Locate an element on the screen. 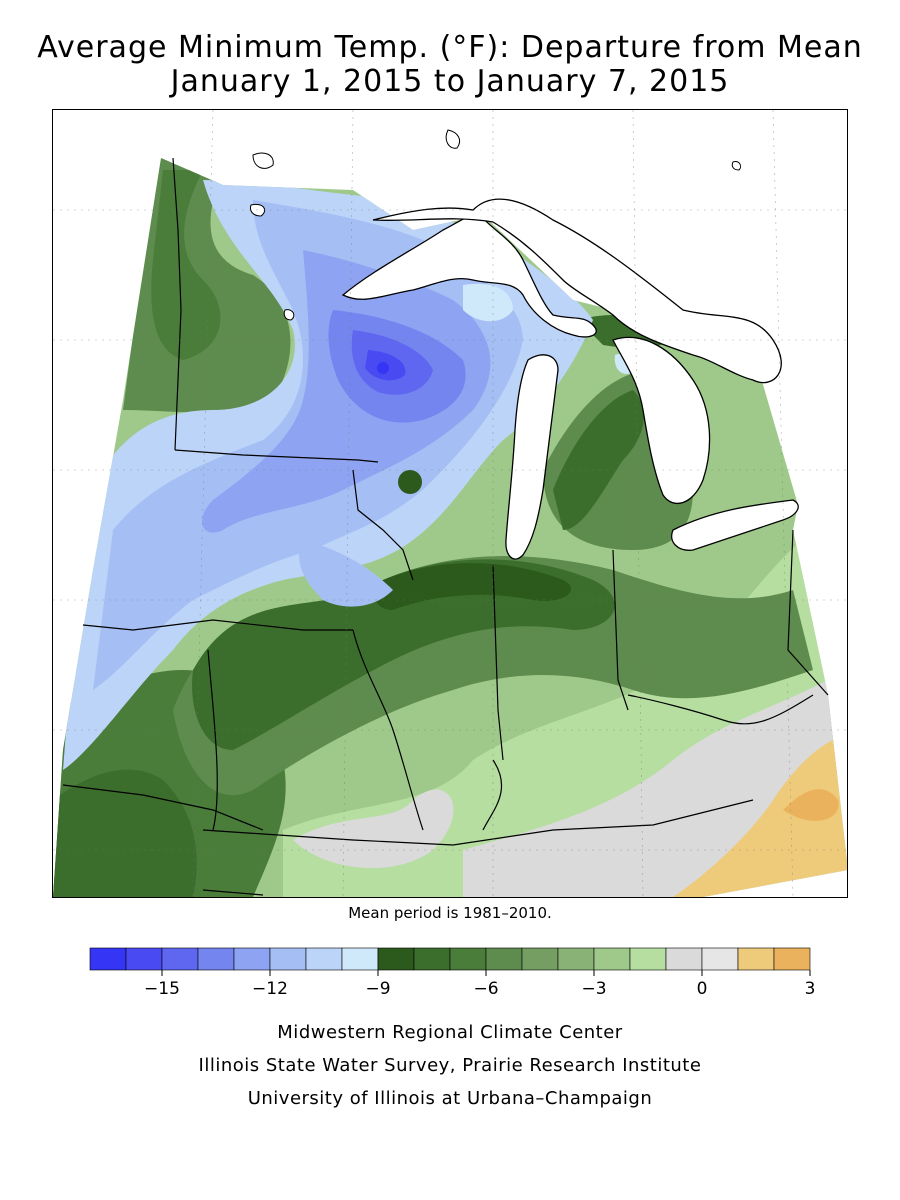 This screenshot has width=900, height=1200. legend-tick-label: 0 is located at coordinates (702, 989).